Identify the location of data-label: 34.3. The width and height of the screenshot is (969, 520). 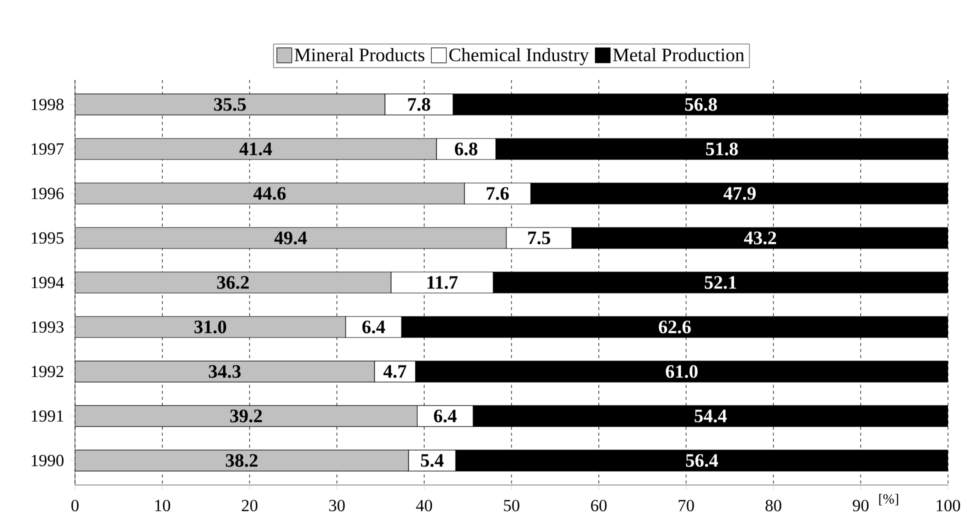
(224, 371).